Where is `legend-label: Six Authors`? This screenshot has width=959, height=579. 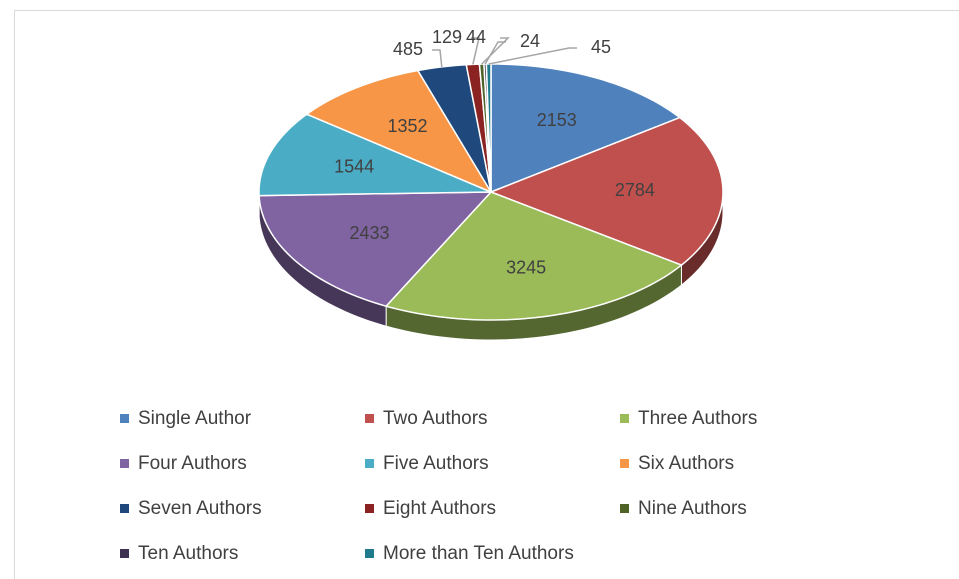 legend-label: Six Authors is located at coordinates (686, 463).